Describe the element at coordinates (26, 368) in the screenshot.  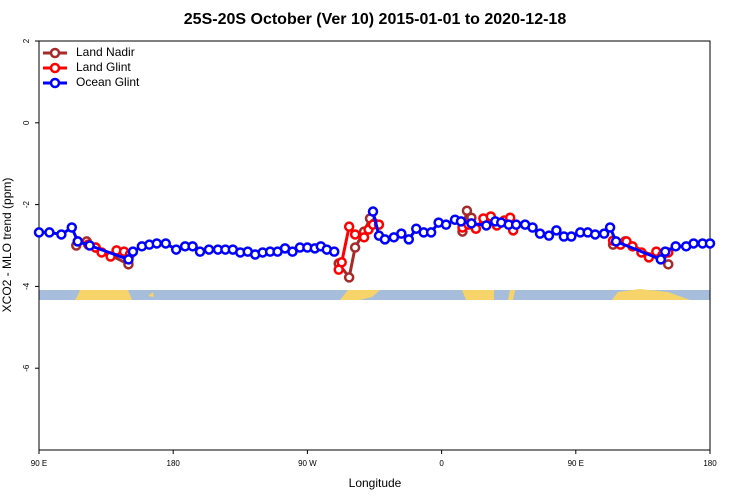
I see `y-tick-label: -6` at that location.